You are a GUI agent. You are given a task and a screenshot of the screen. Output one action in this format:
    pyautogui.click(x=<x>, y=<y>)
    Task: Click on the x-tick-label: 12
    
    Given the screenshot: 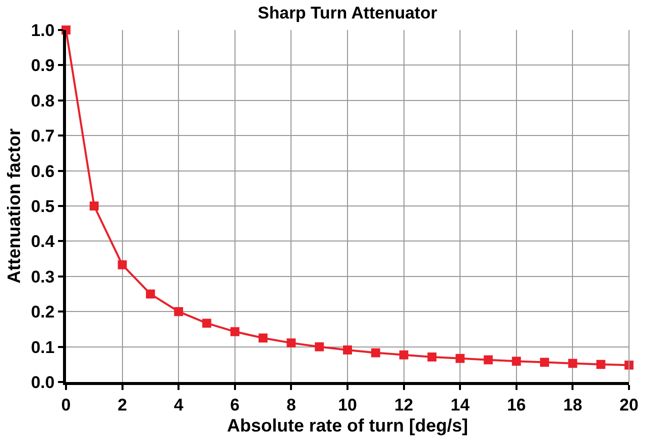 What is the action you would take?
    pyautogui.click(x=404, y=404)
    